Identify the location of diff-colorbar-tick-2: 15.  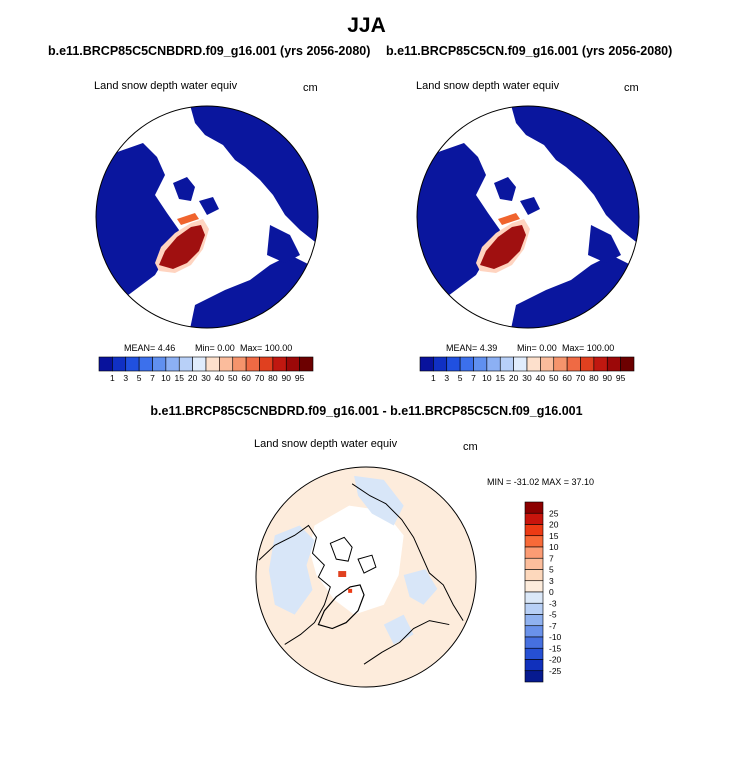
(554, 536).